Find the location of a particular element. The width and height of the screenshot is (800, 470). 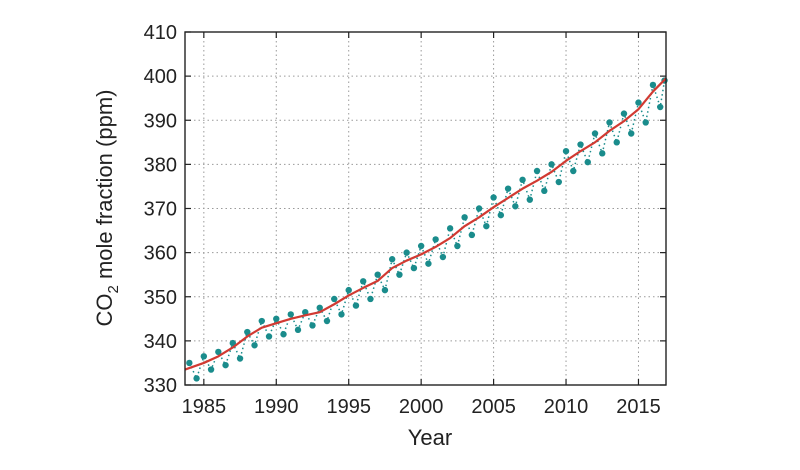

y-axis-label-suffix: mole fraction (ppm) is located at coordinates (104, 188).